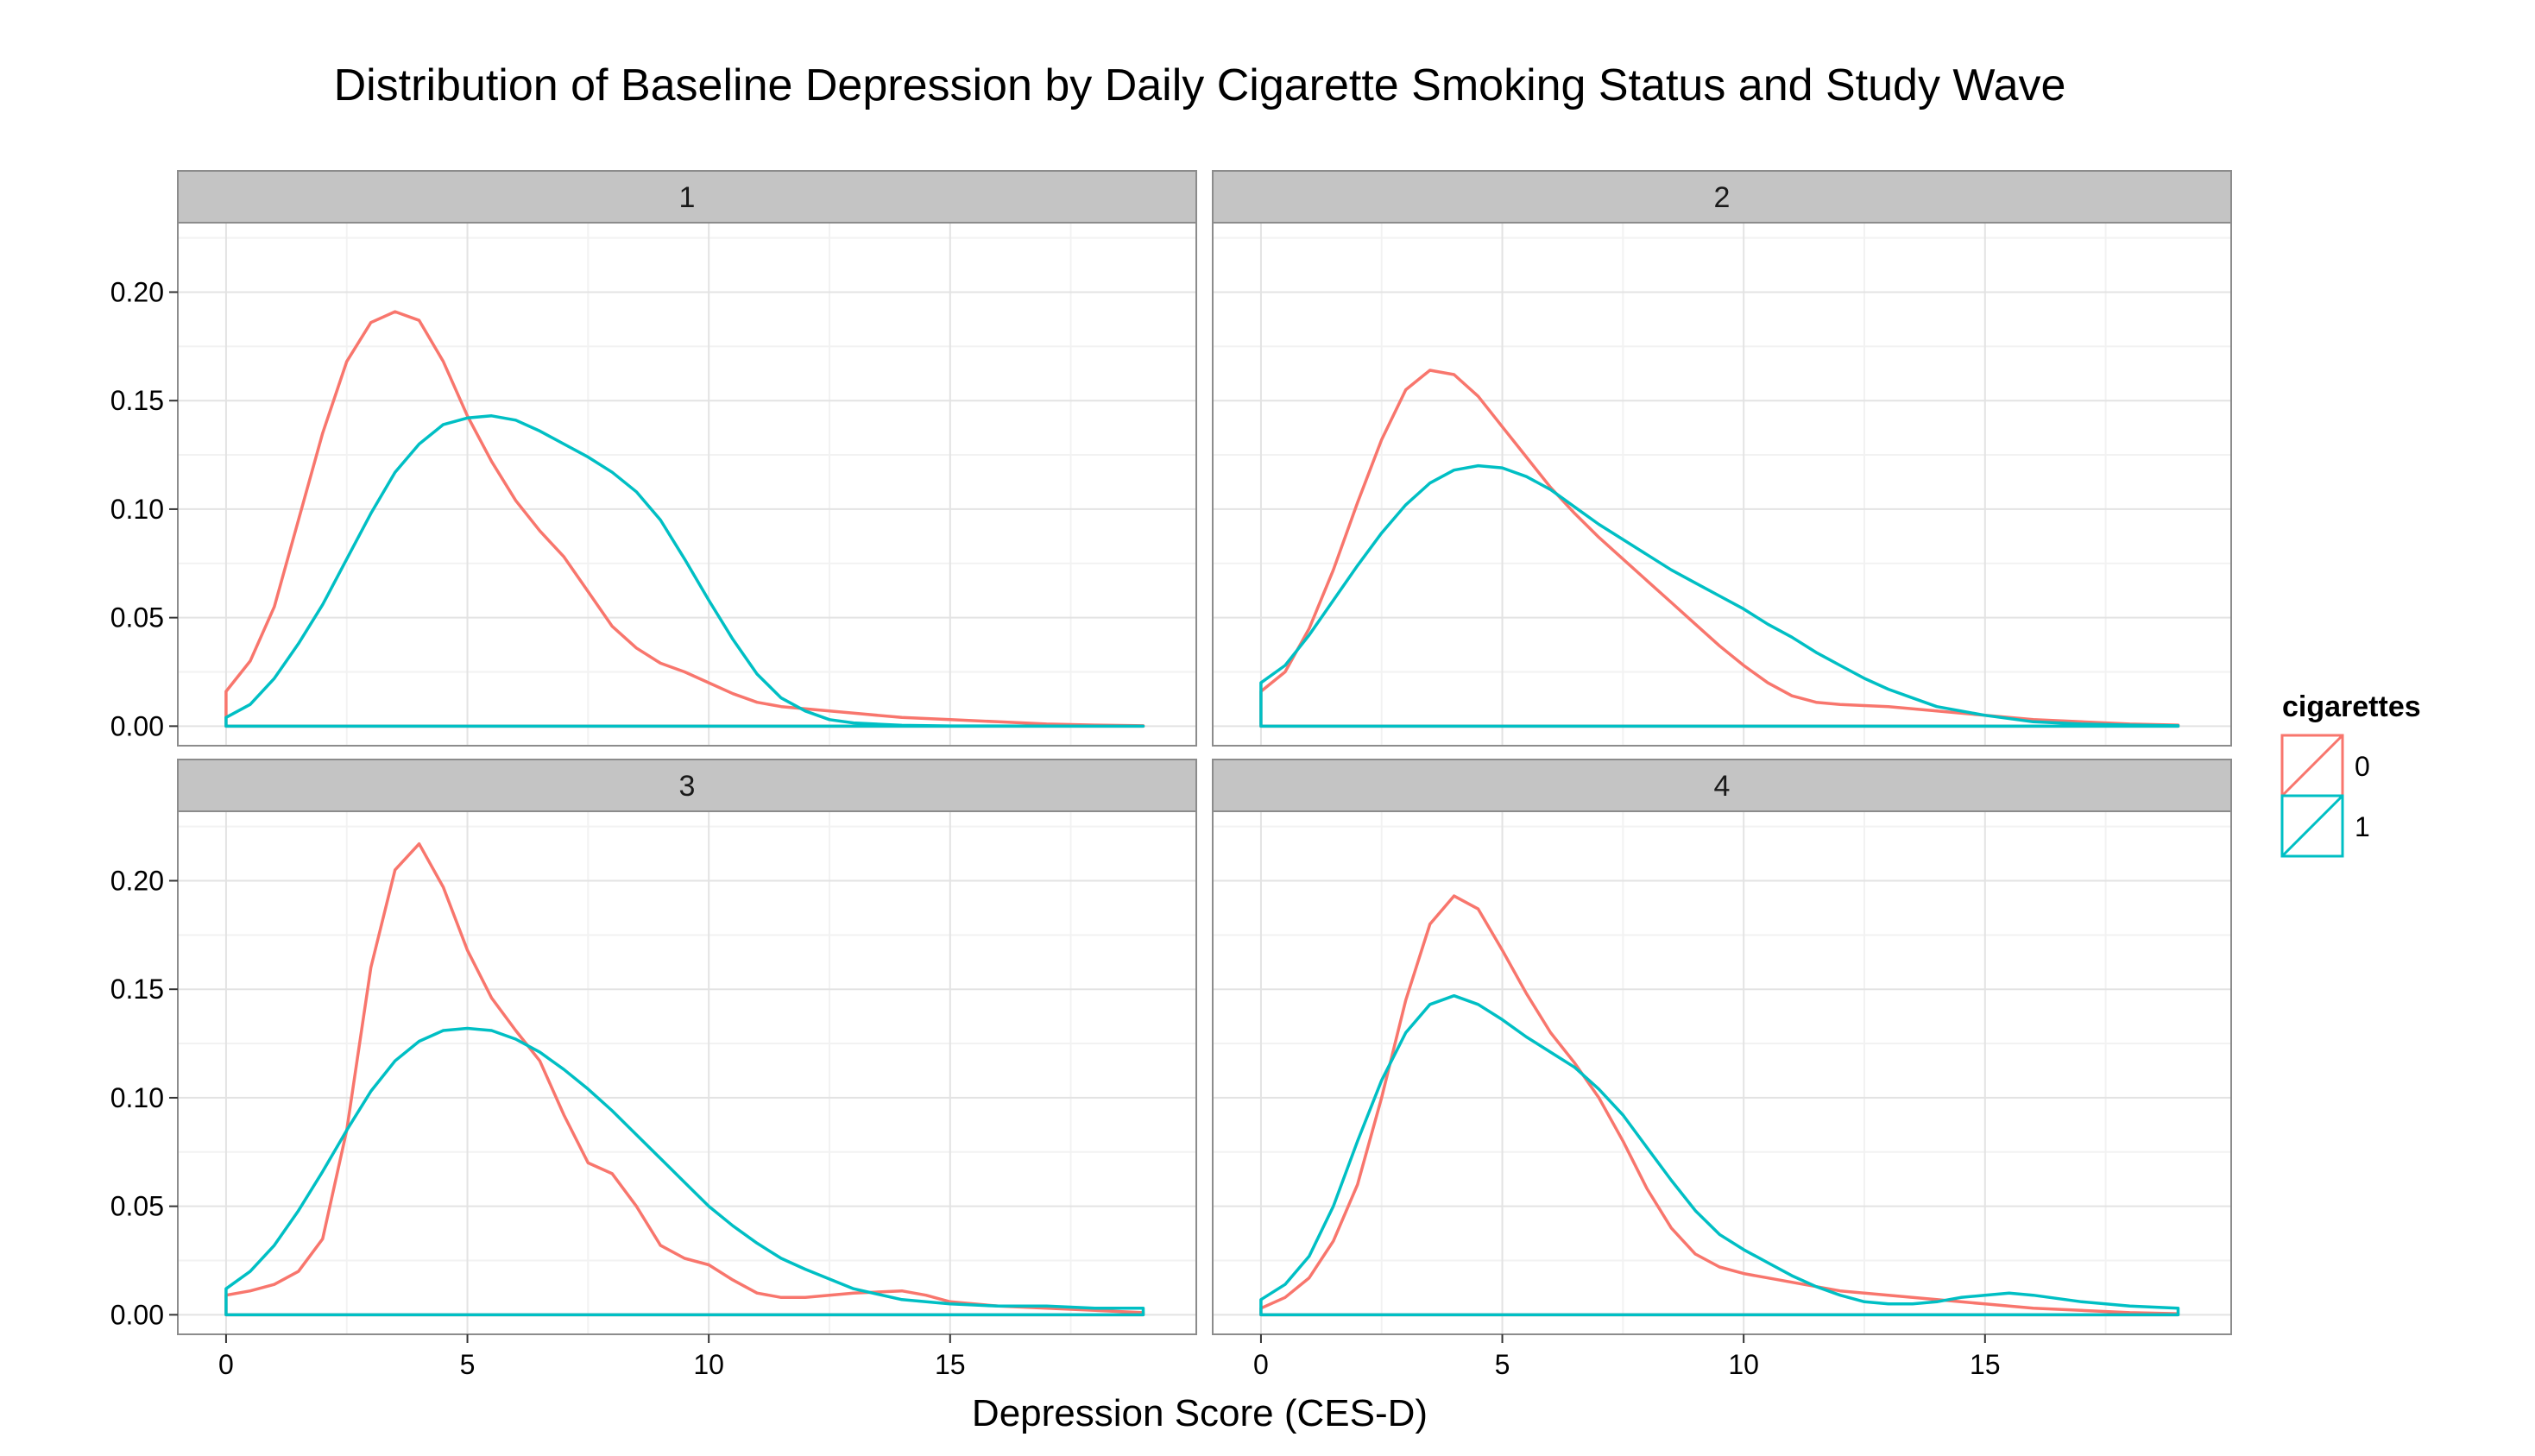 The width and height of the screenshot is (2535, 1456). I want to click on facet-strip-label: 1, so click(687, 198).